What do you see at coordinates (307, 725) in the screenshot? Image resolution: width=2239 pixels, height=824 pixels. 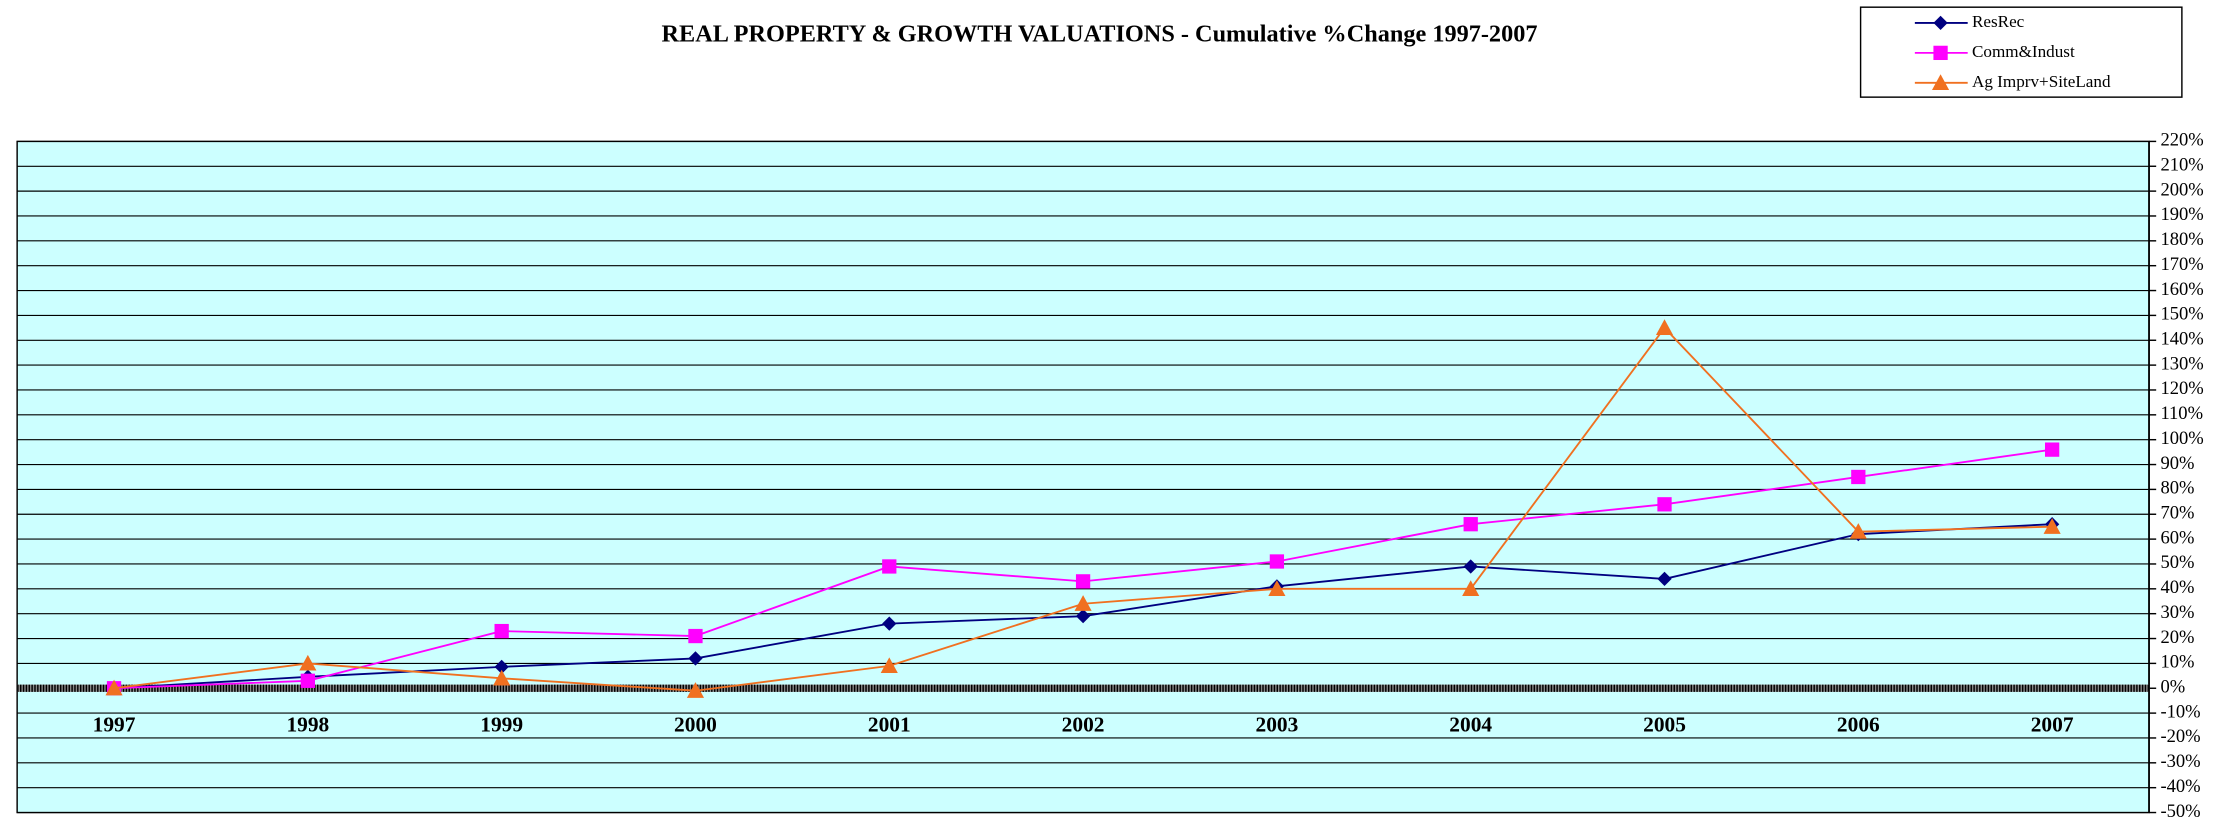 I see `x-tick-label: 1998` at bounding box center [307, 725].